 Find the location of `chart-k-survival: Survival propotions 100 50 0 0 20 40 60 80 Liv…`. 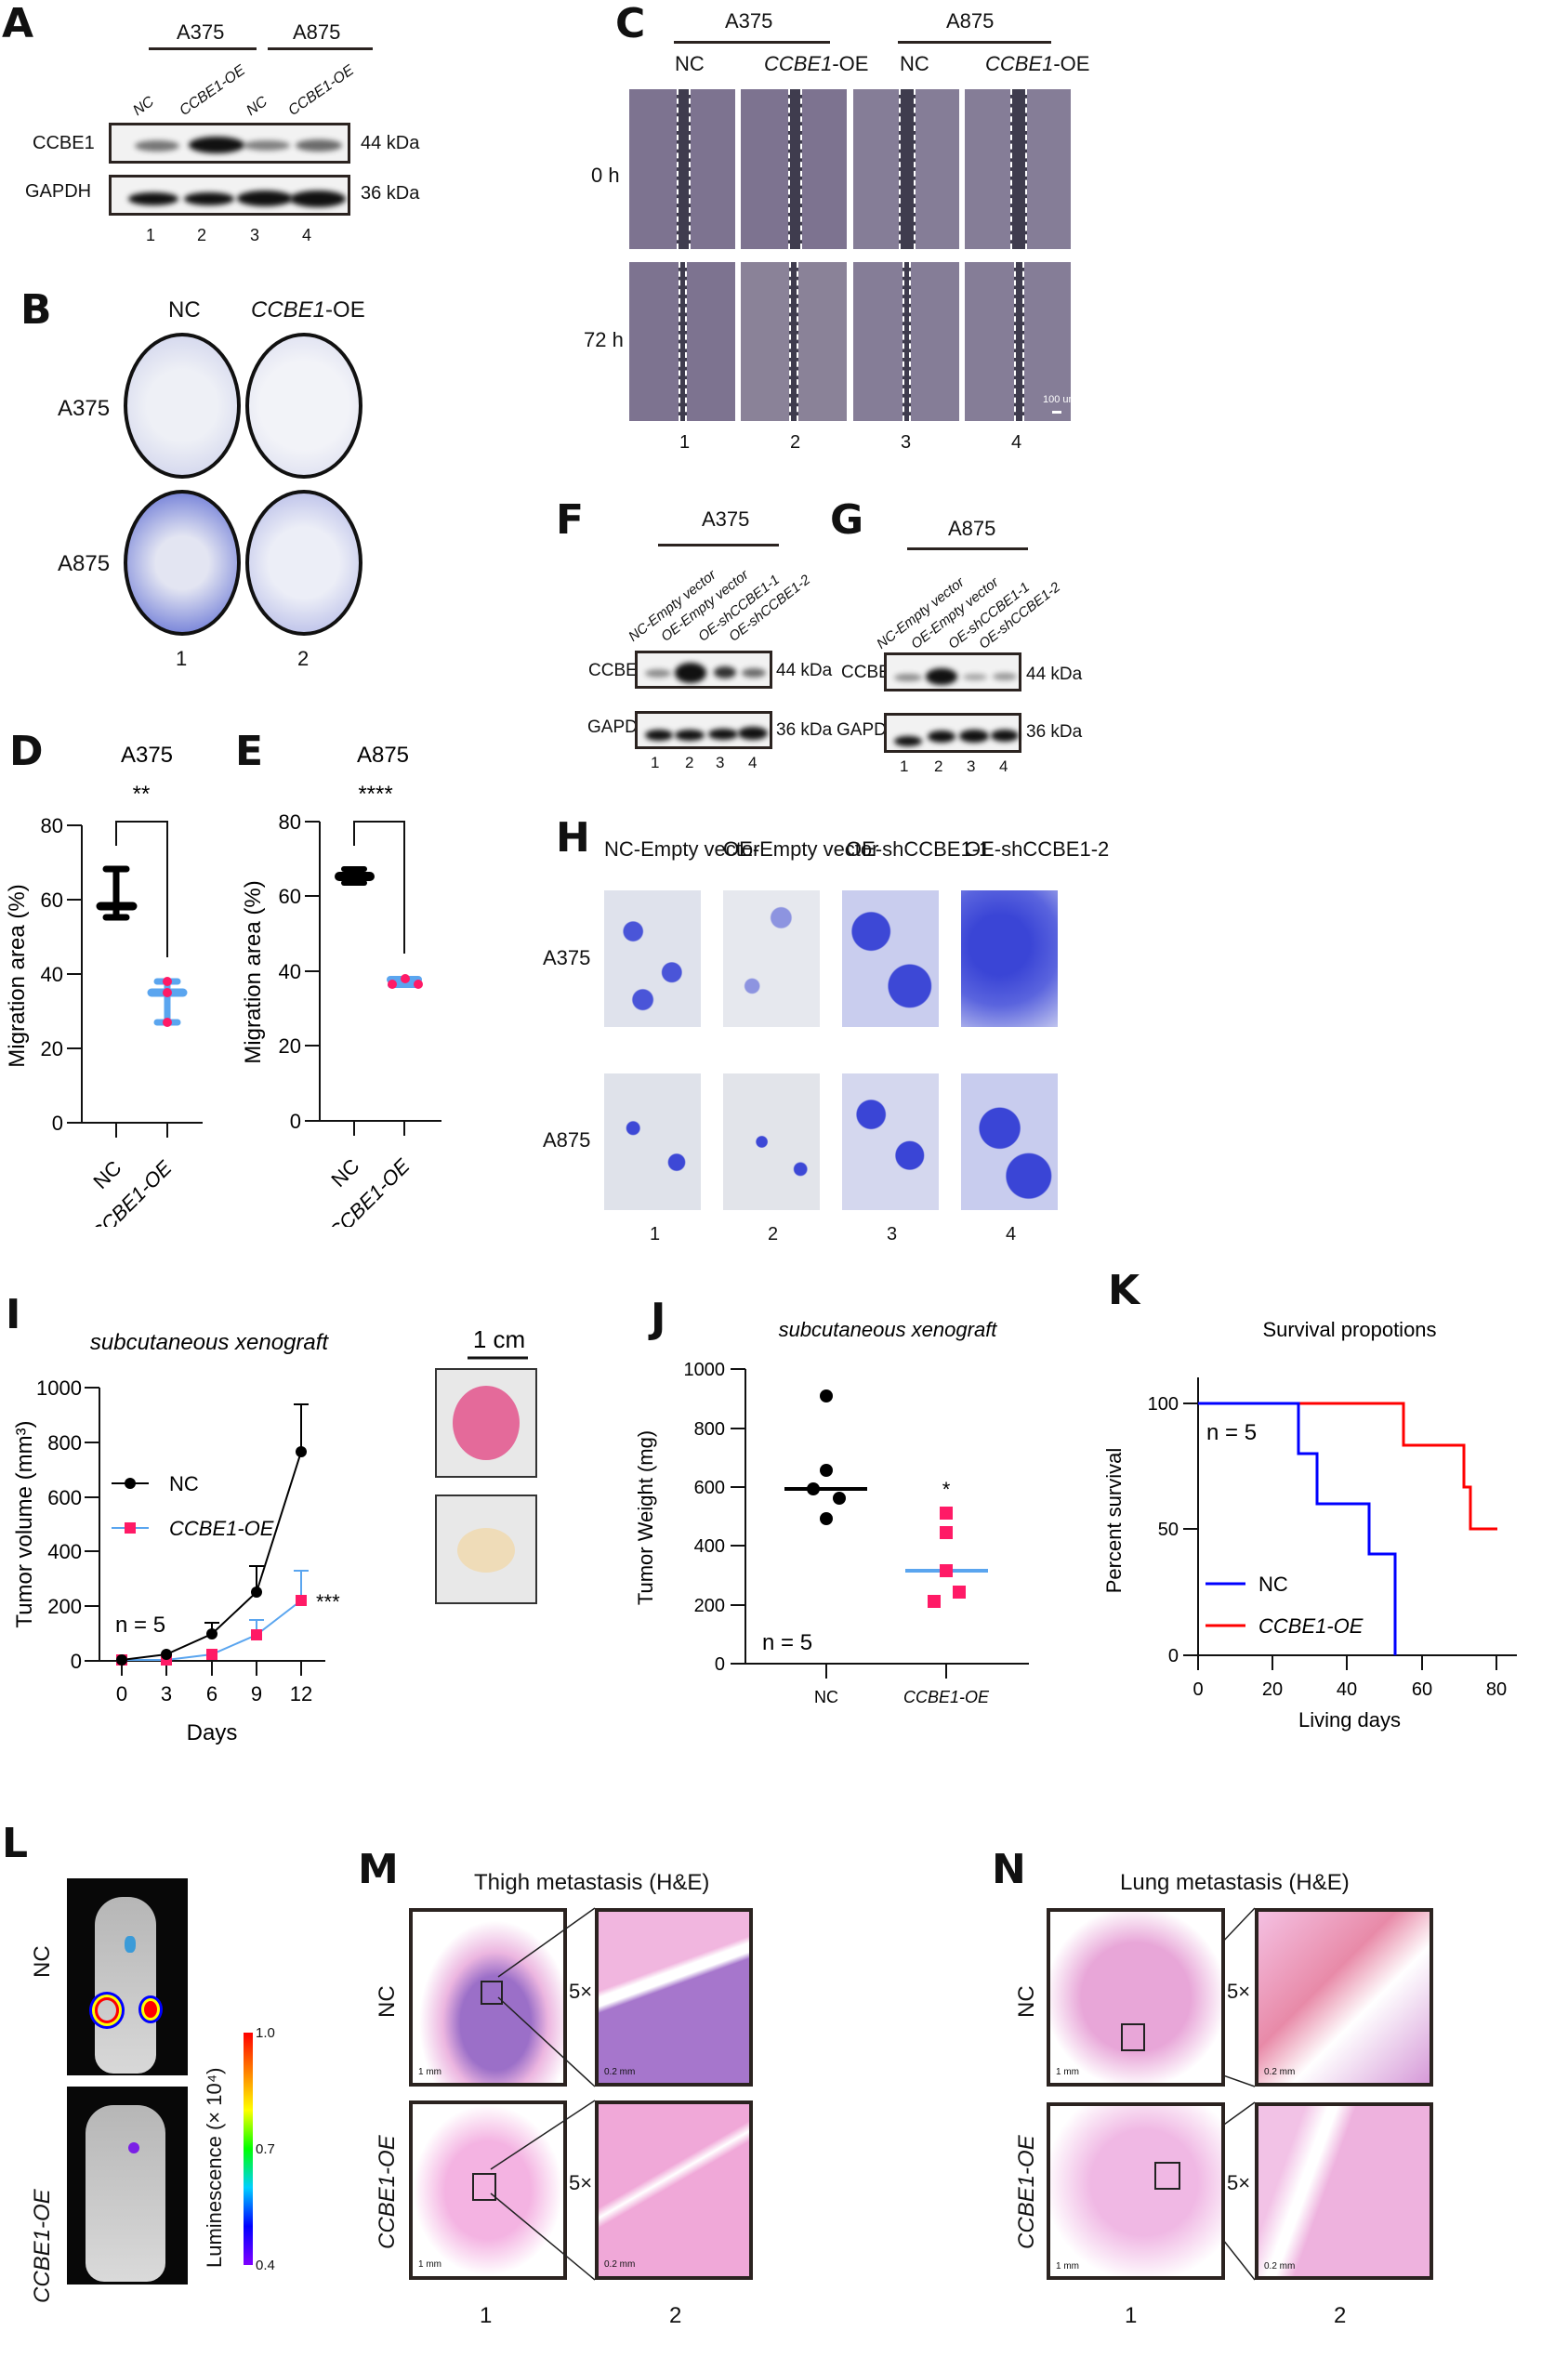

chart-k-survival: Survival propotions 100 50 0 0 20 40 60 80 Liv… is located at coordinates (1310, 1525).